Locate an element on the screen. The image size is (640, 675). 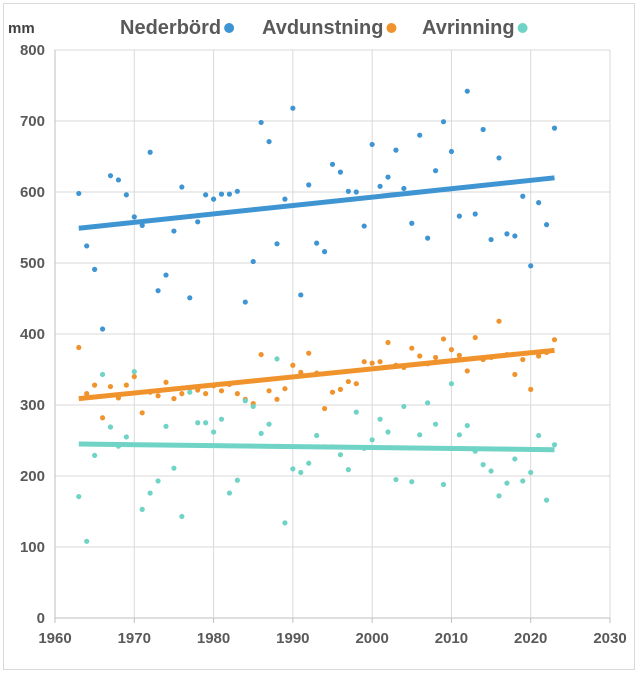
y-tick-label: 200 is located at coordinates (32, 476).